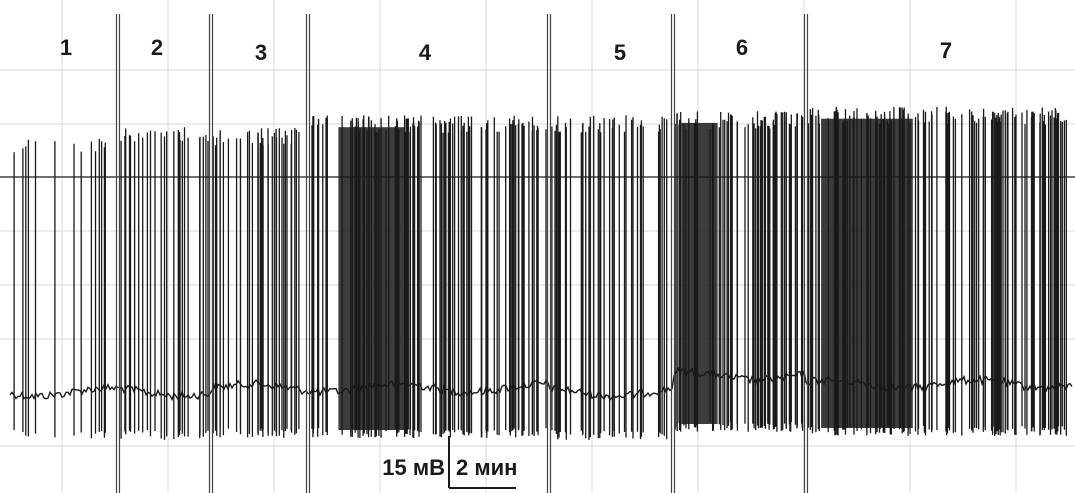 Image resolution: width=1075 pixels, height=493 pixels. Describe the element at coordinates (620, 52) in the screenshot. I see `segment-label-5: 5` at that location.